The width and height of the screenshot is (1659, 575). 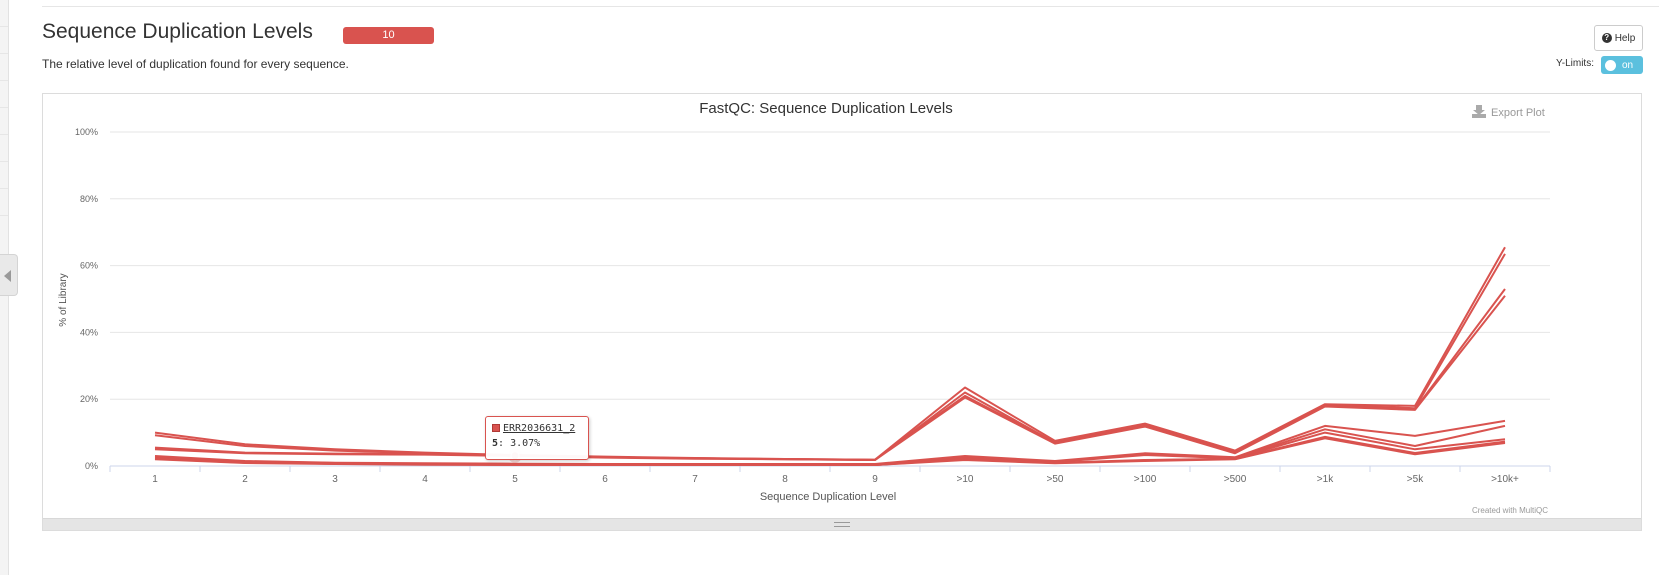 What do you see at coordinates (605, 479) in the screenshot?
I see `x-tick-label: 6` at bounding box center [605, 479].